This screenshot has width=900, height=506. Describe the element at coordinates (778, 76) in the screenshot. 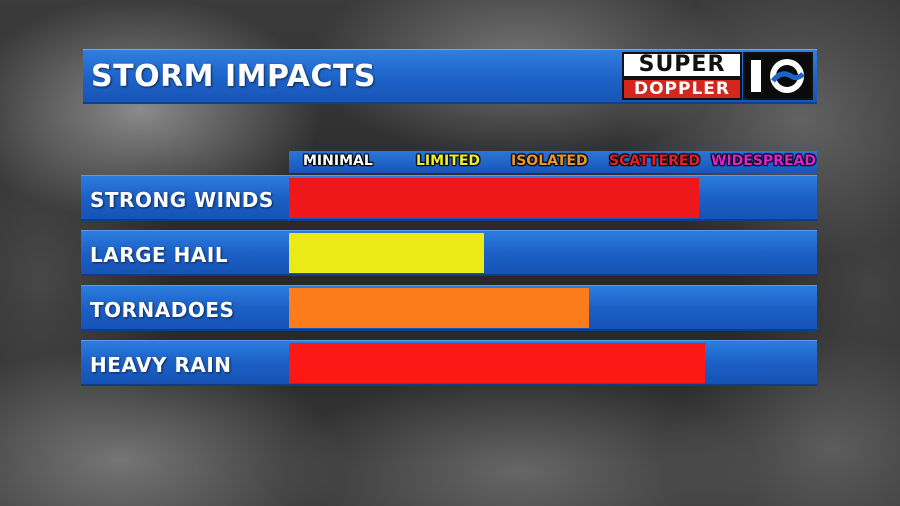

I see `channel-10-wave-icon` at that location.